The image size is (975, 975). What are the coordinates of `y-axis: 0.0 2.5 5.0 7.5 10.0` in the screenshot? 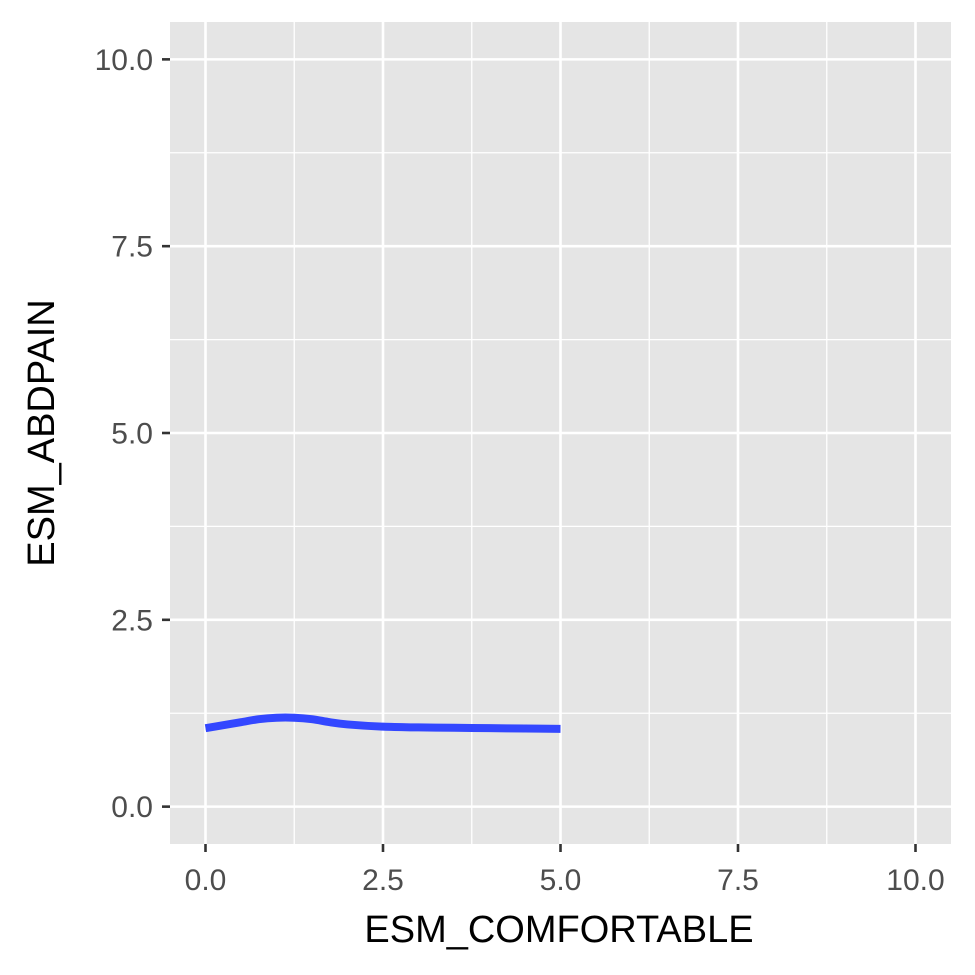 It's located at (132, 434).